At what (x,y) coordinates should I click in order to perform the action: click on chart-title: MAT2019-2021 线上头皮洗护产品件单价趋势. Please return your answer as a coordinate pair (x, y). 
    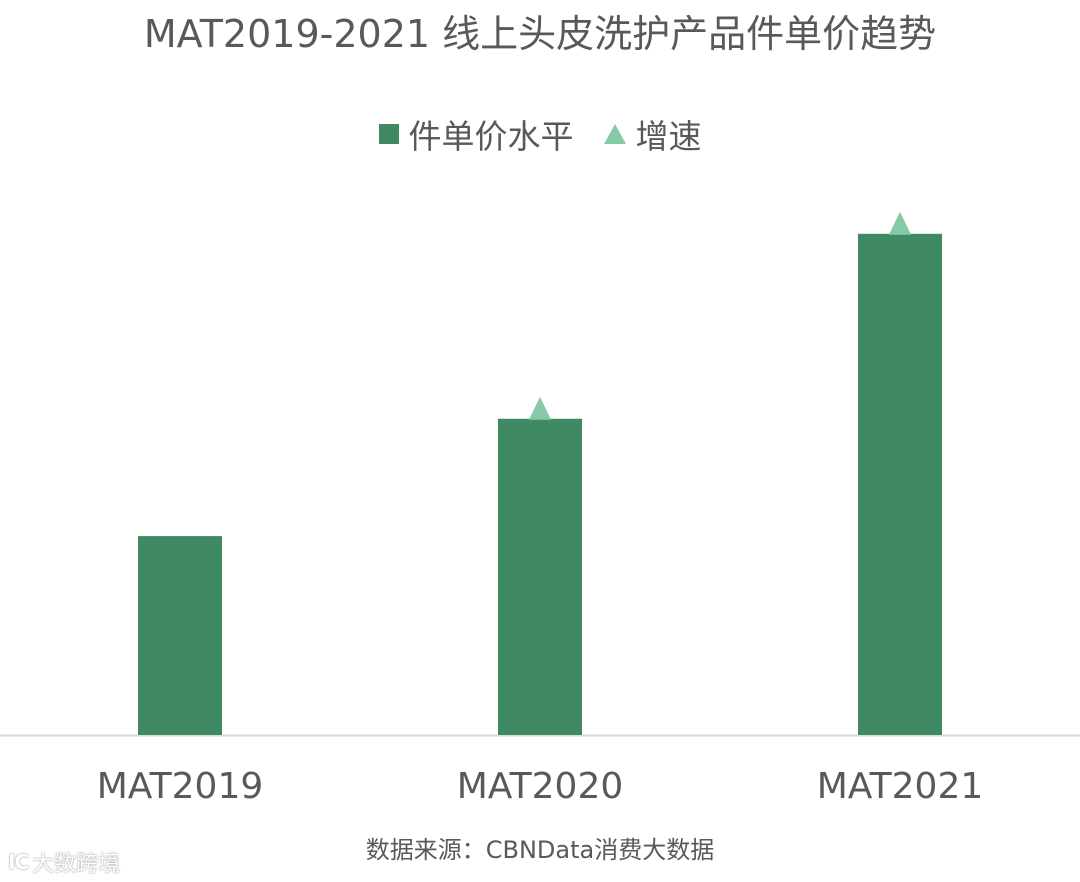
    Looking at the image, I should click on (540, 34).